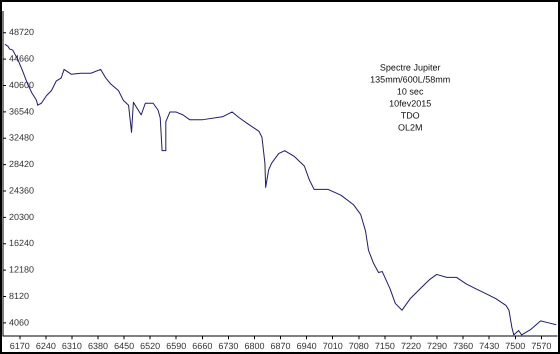  Describe the element at coordinates (515, 346) in the screenshot. I see `x-tick-label: 7500` at that location.